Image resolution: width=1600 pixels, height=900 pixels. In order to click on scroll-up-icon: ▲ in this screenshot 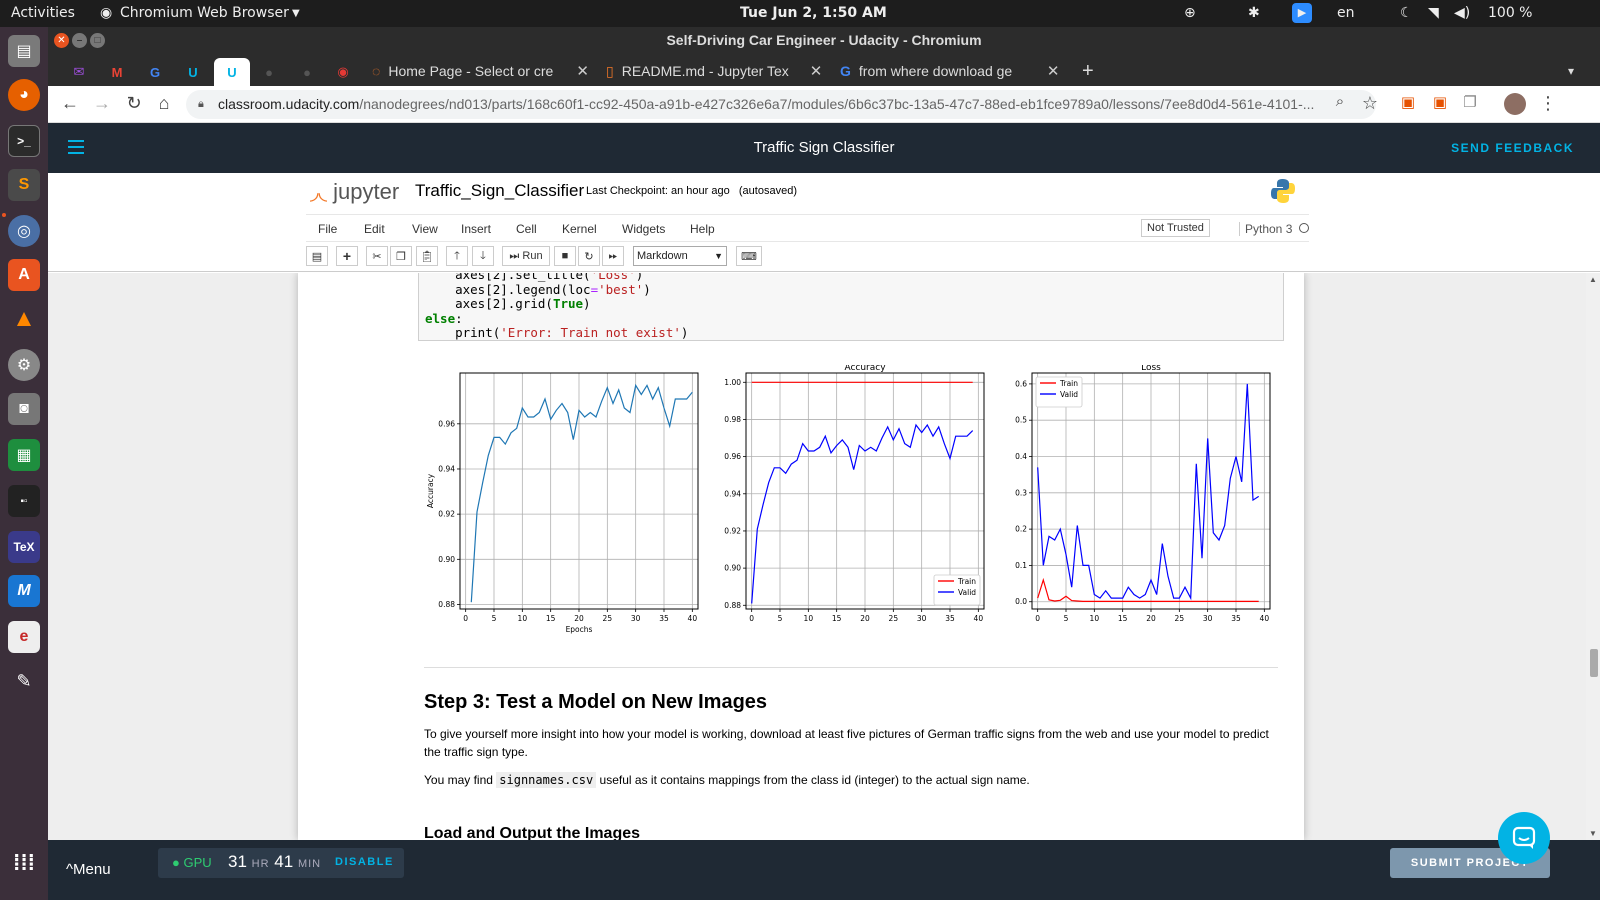, I will do `click(1593, 279)`.